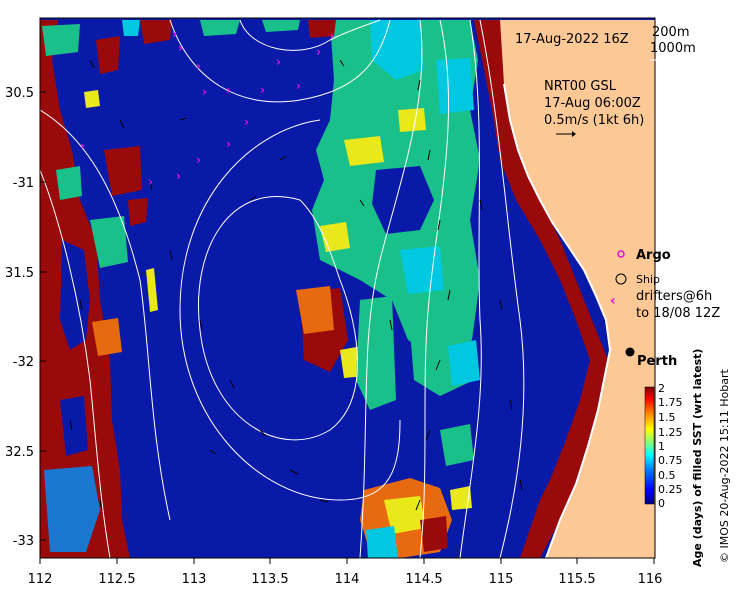  Describe the element at coordinates (23, 362) in the screenshot. I see `lat-tick-label: -32` at that location.